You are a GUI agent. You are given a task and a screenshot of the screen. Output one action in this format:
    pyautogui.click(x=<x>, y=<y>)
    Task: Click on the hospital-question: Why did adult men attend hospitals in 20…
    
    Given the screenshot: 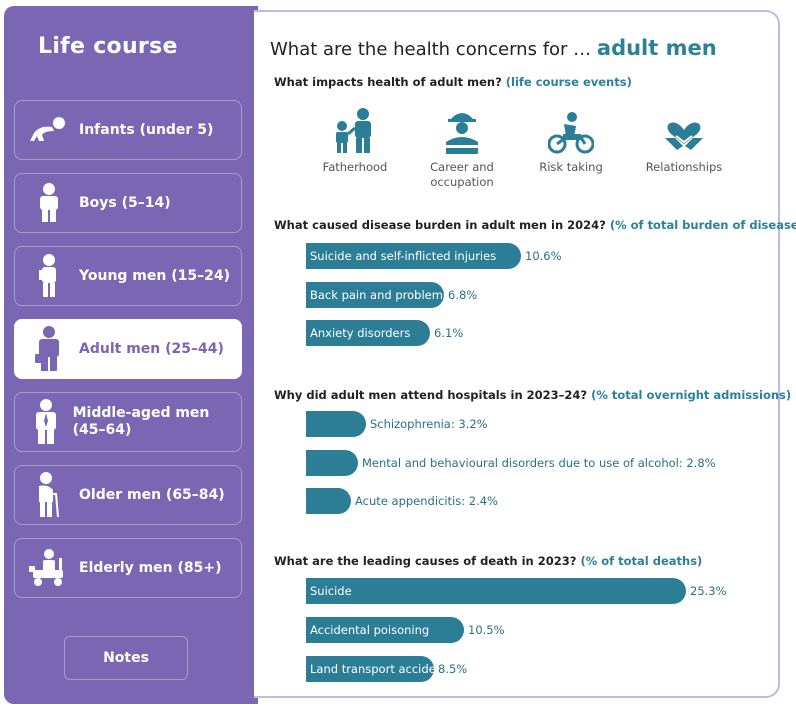 What is the action you would take?
    pyautogui.click(x=532, y=395)
    